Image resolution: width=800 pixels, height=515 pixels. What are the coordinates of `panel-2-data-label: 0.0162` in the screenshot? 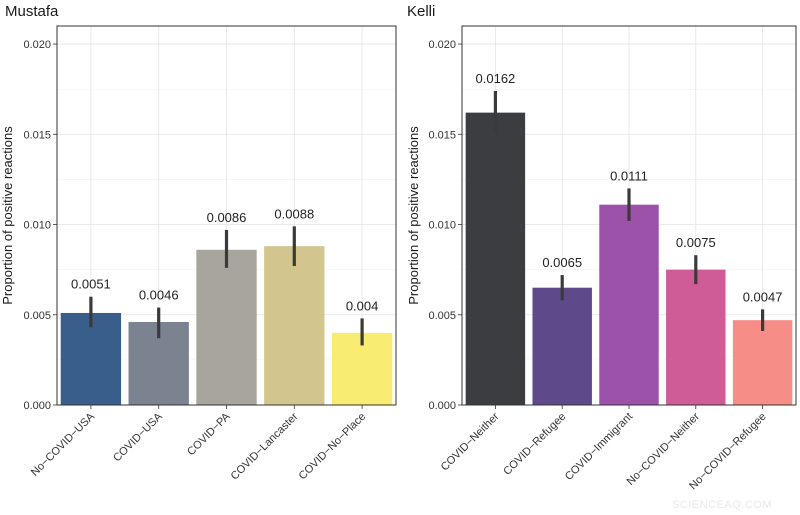 It's located at (496, 78).